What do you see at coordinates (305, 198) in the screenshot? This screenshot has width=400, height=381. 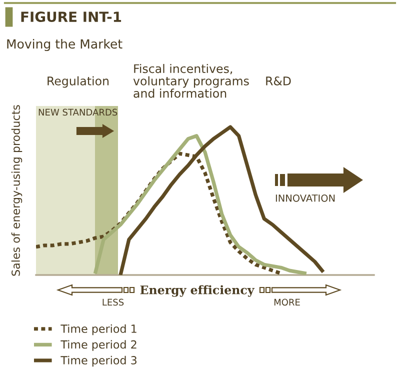 I see `annotation: INNOVATION` at bounding box center [305, 198].